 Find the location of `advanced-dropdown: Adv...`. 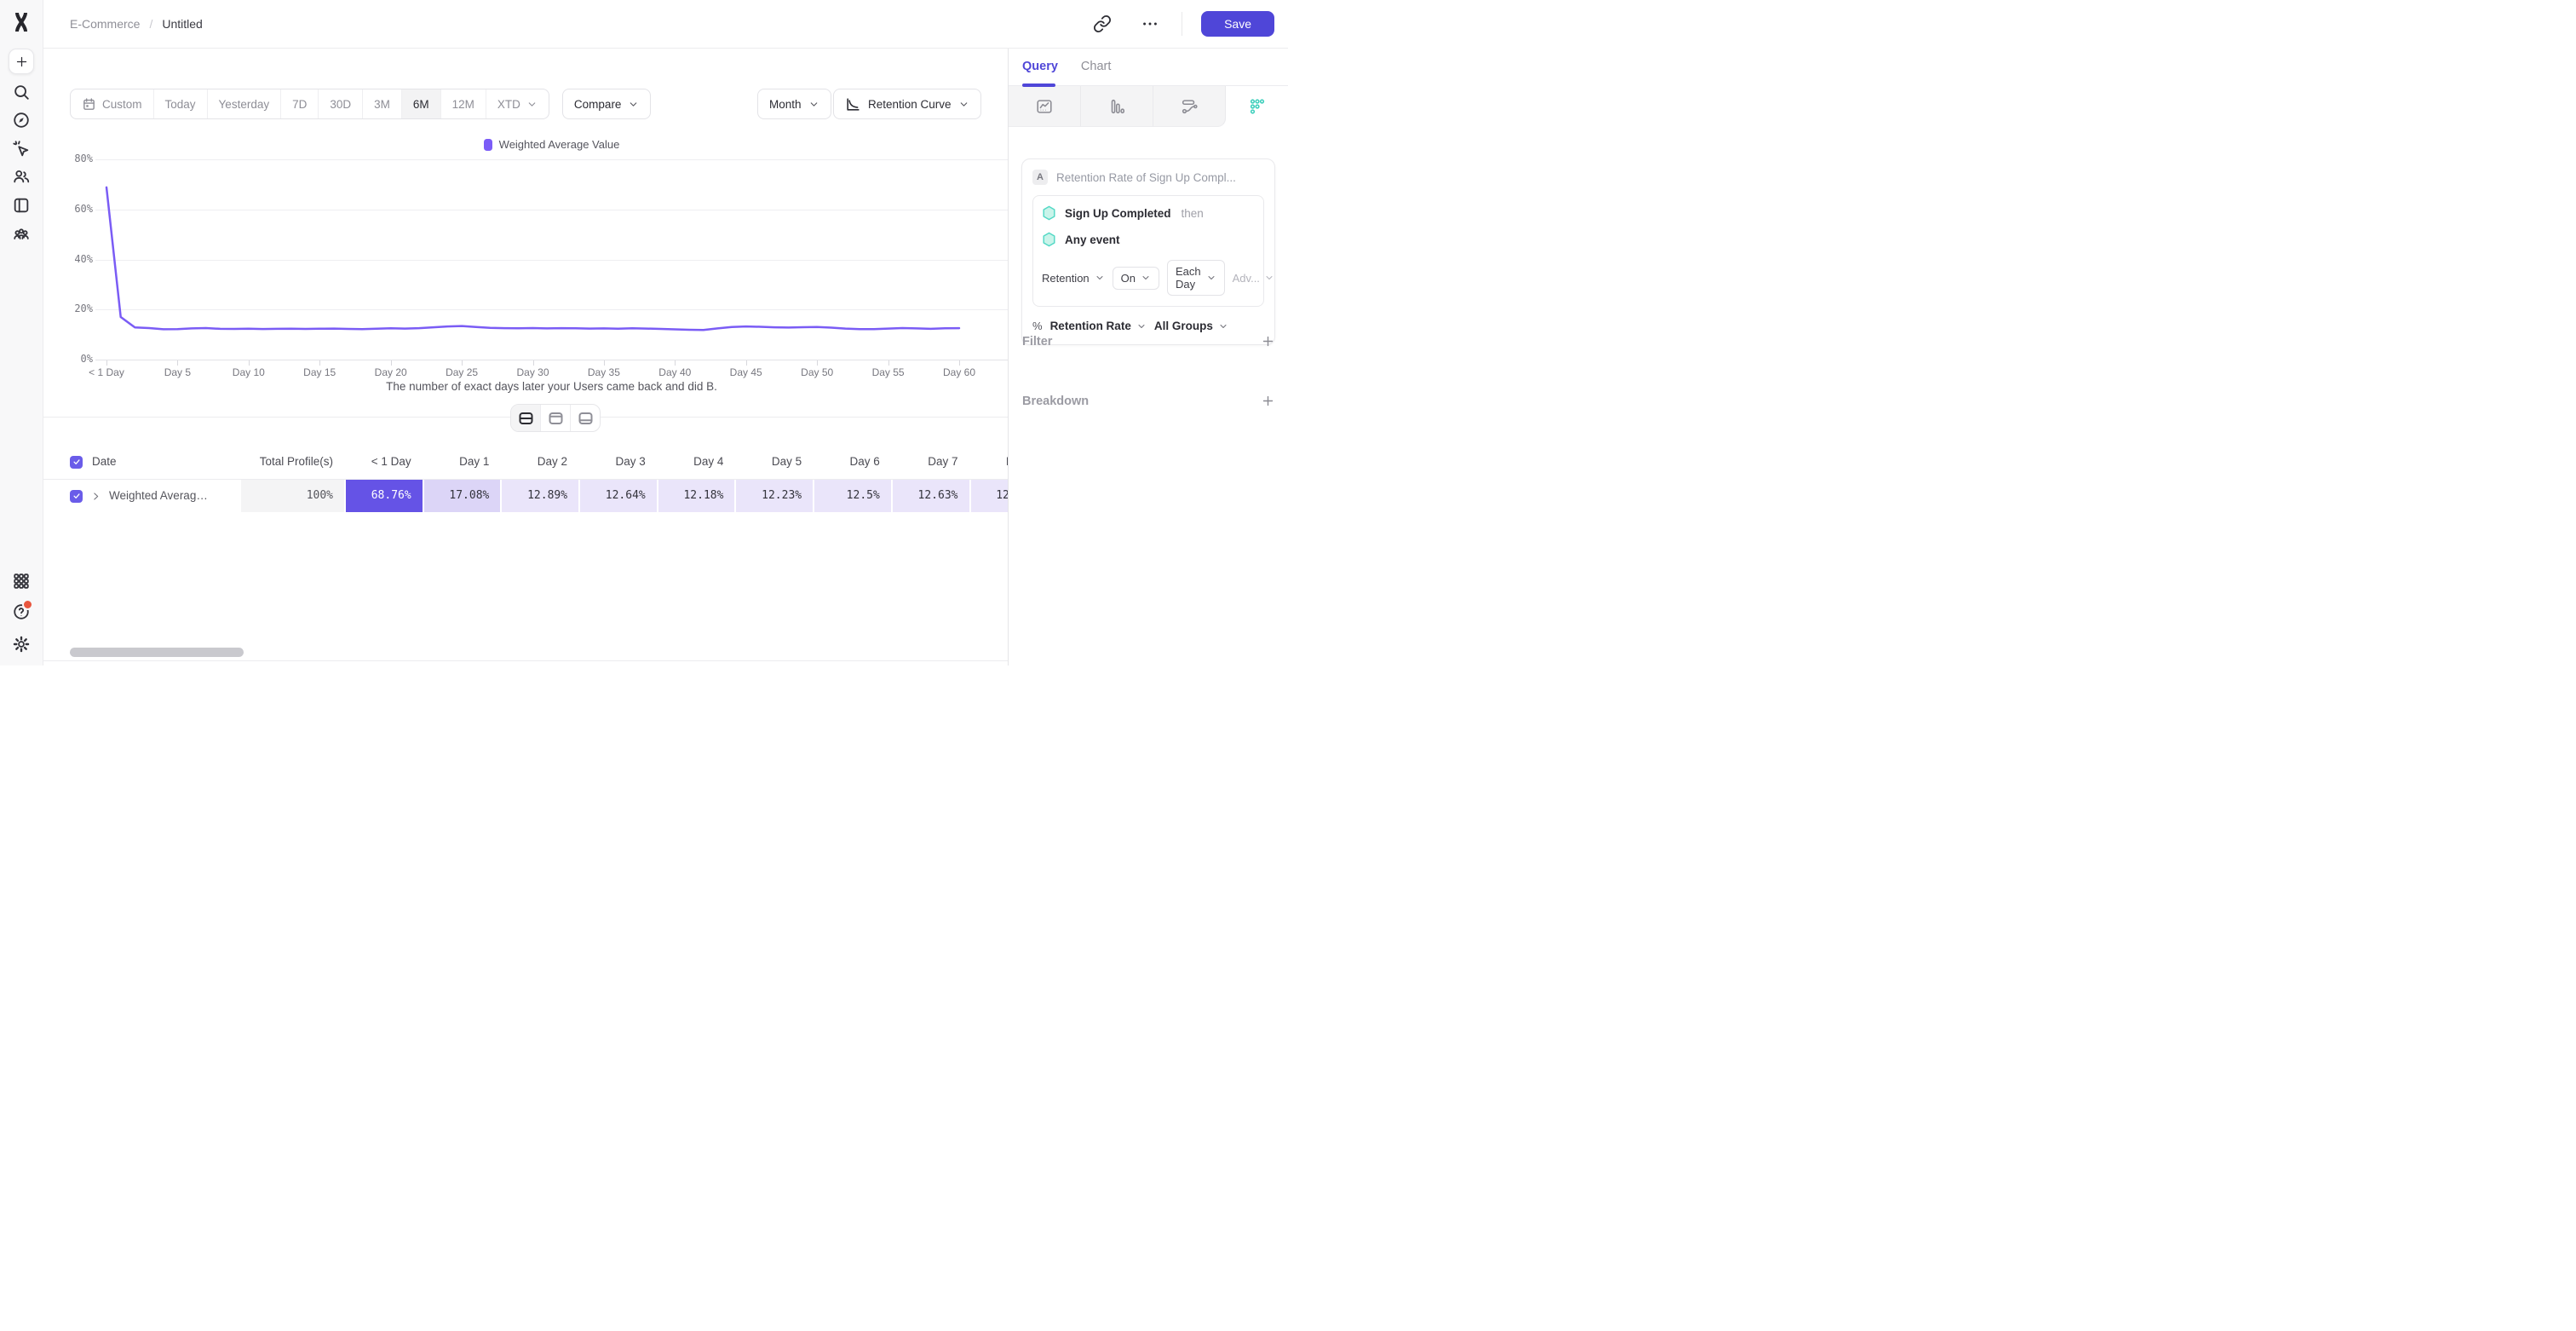

advanced-dropdown: Adv... is located at coordinates (1254, 278).